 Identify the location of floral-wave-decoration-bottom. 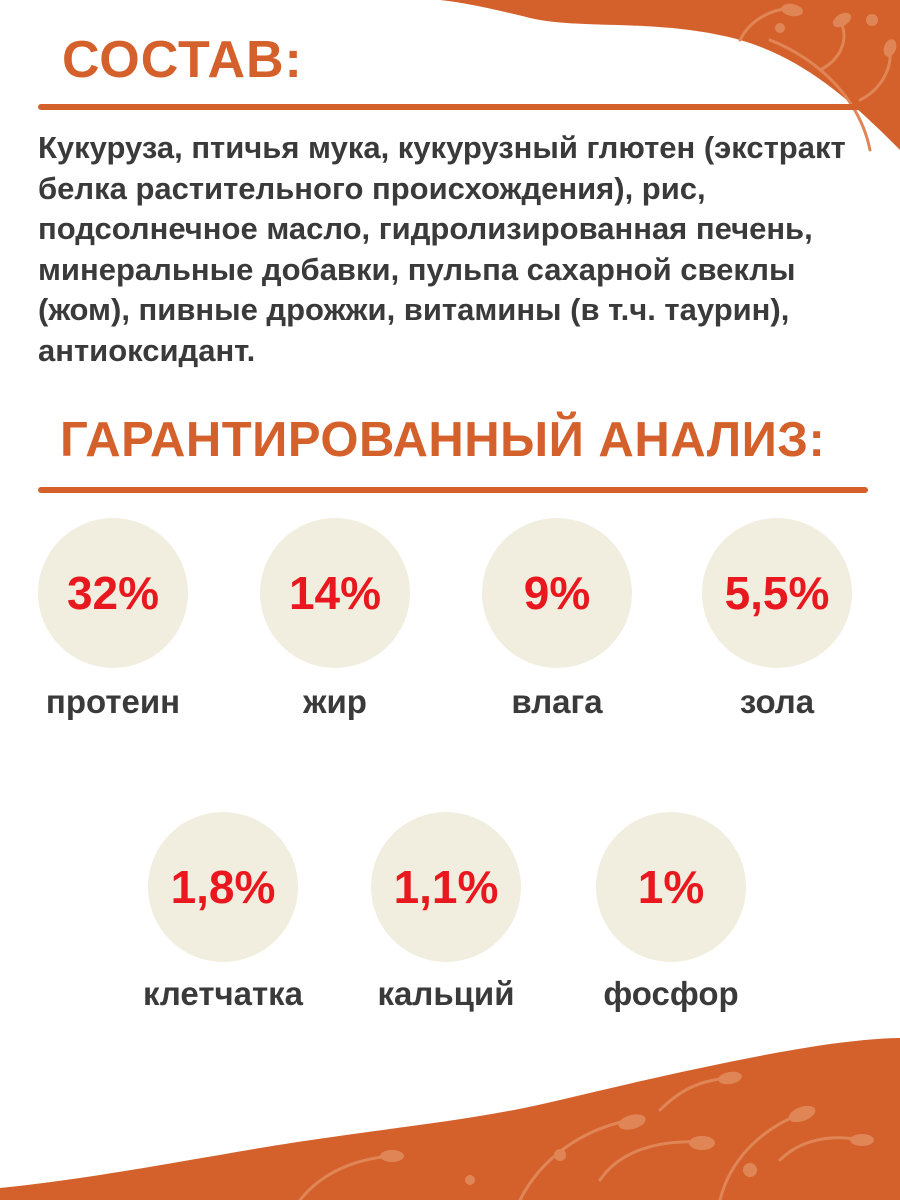
(450, 1119).